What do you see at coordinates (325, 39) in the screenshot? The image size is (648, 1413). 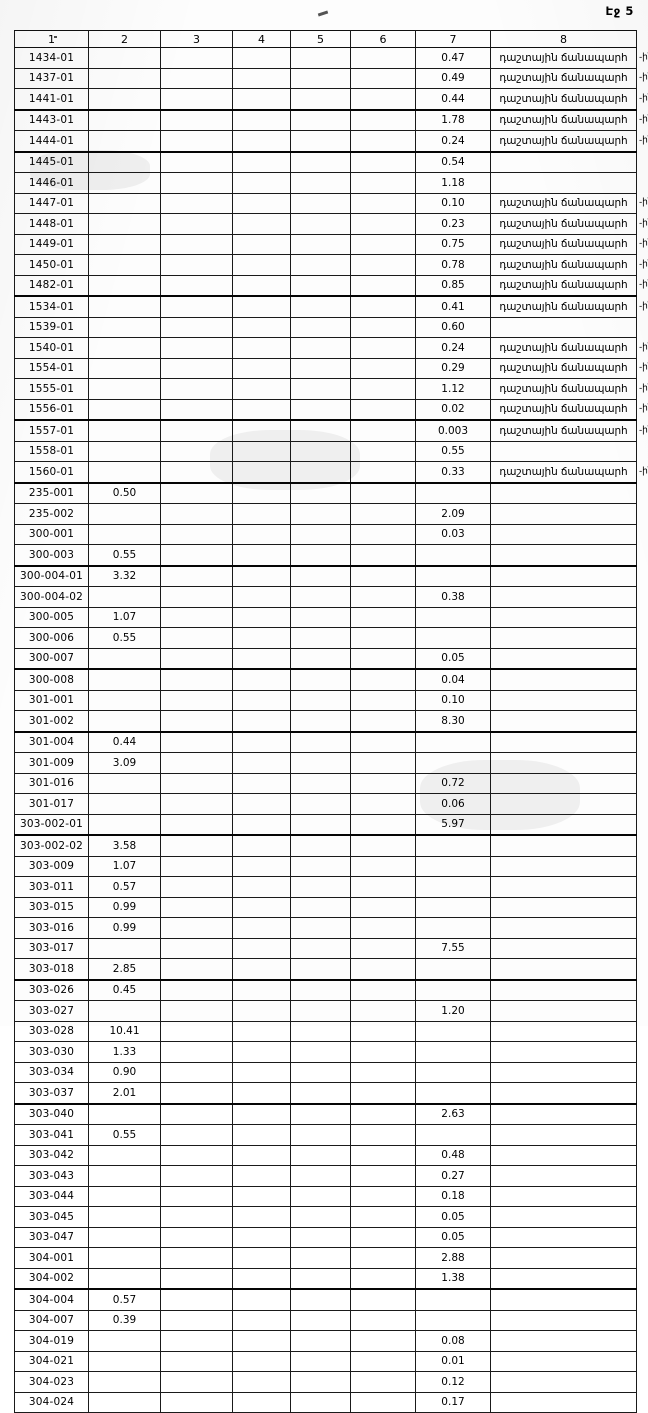 I see `header-row: 1 2 3 4 5 6 7 8` at bounding box center [325, 39].